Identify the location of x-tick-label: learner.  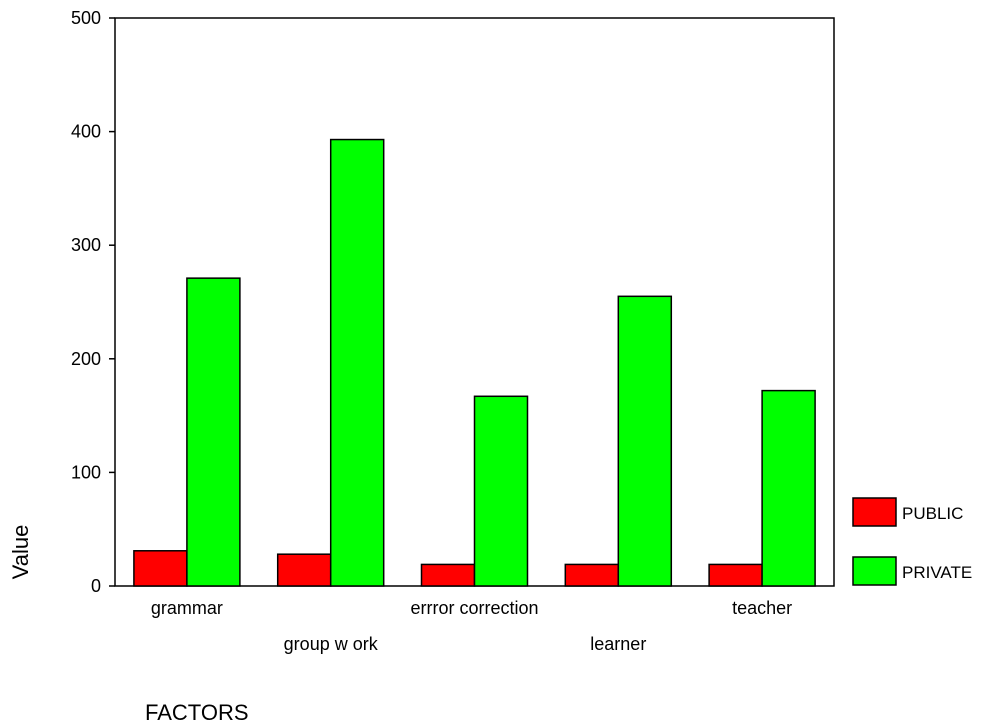
(618, 644).